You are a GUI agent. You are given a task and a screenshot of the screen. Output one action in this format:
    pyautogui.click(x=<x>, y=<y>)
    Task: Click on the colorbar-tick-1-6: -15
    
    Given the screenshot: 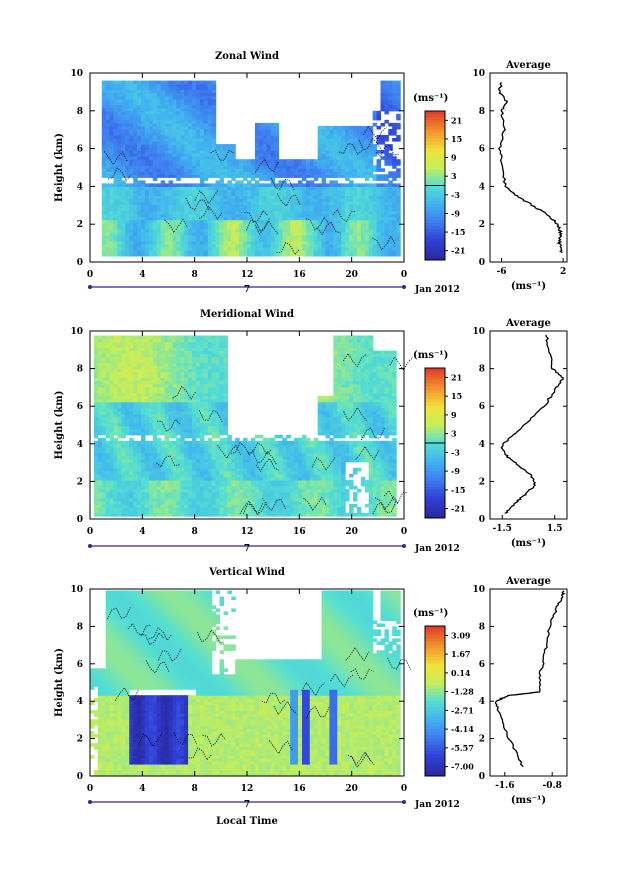 What is the action you would take?
    pyautogui.click(x=458, y=232)
    